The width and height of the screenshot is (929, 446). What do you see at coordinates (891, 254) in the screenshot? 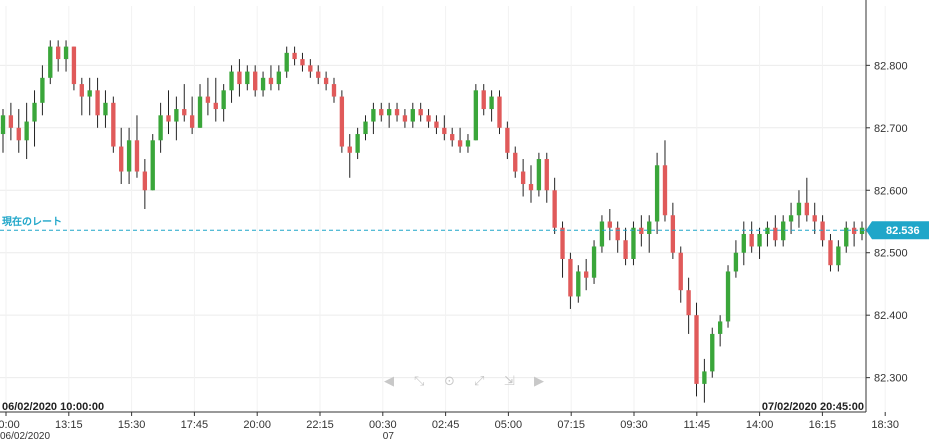
I see `price-tick-label: 82.500` at bounding box center [891, 254].